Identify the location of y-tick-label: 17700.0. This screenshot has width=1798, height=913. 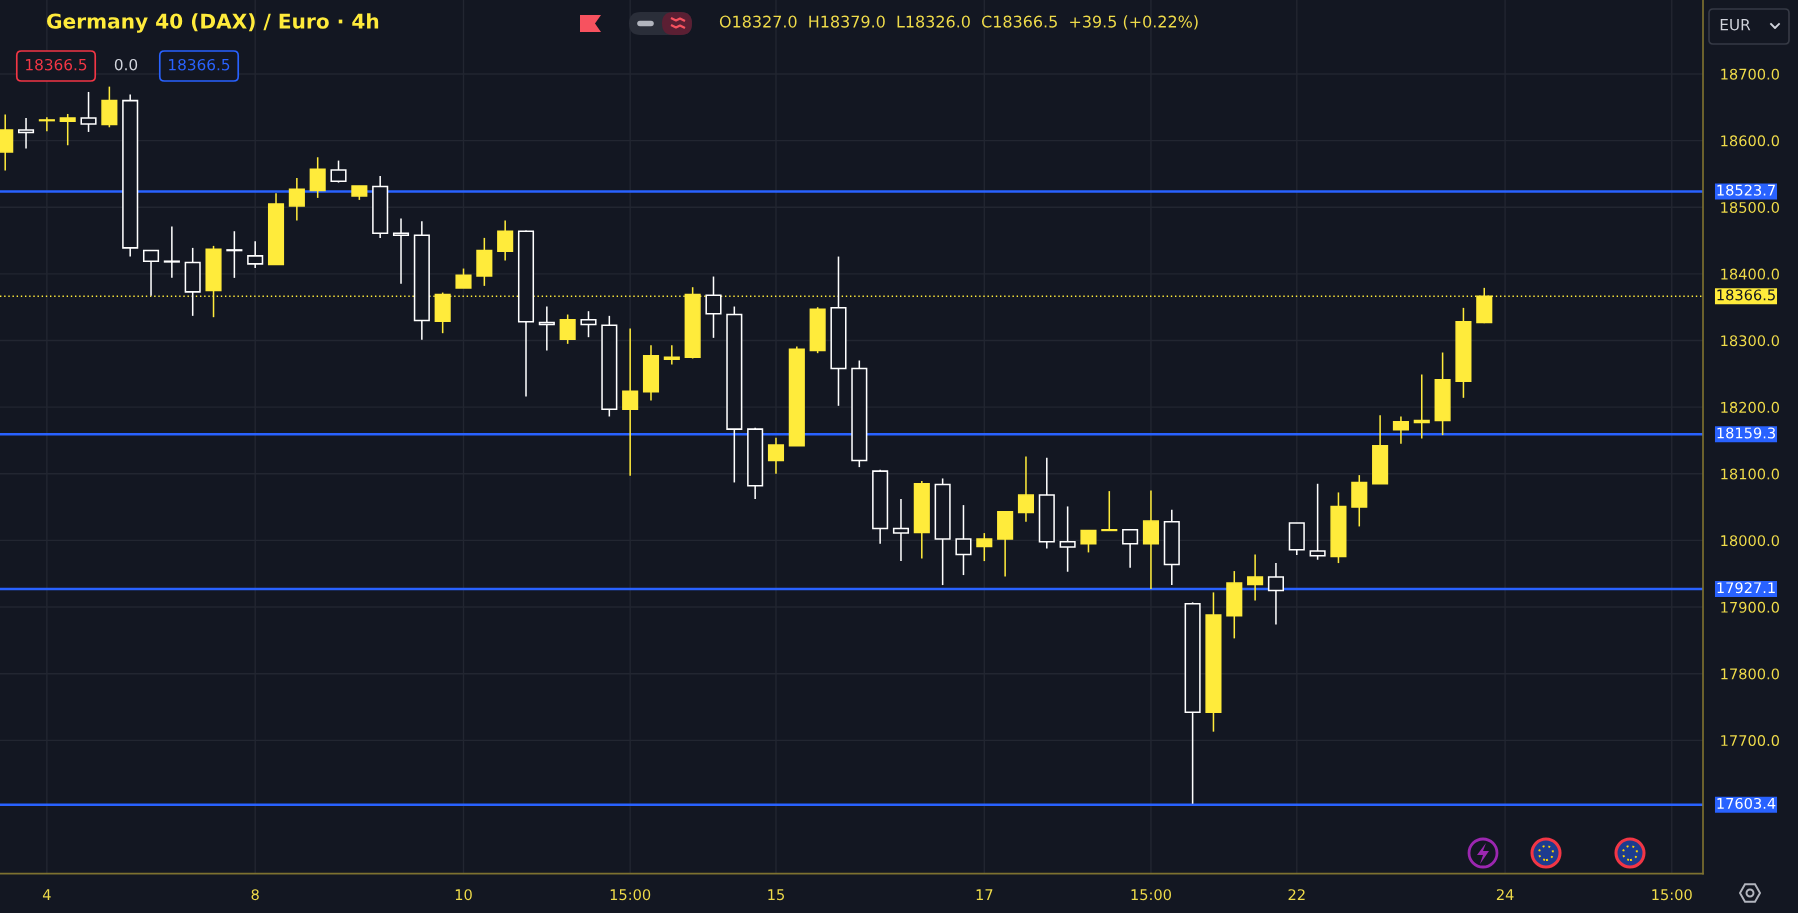
(1750, 741).